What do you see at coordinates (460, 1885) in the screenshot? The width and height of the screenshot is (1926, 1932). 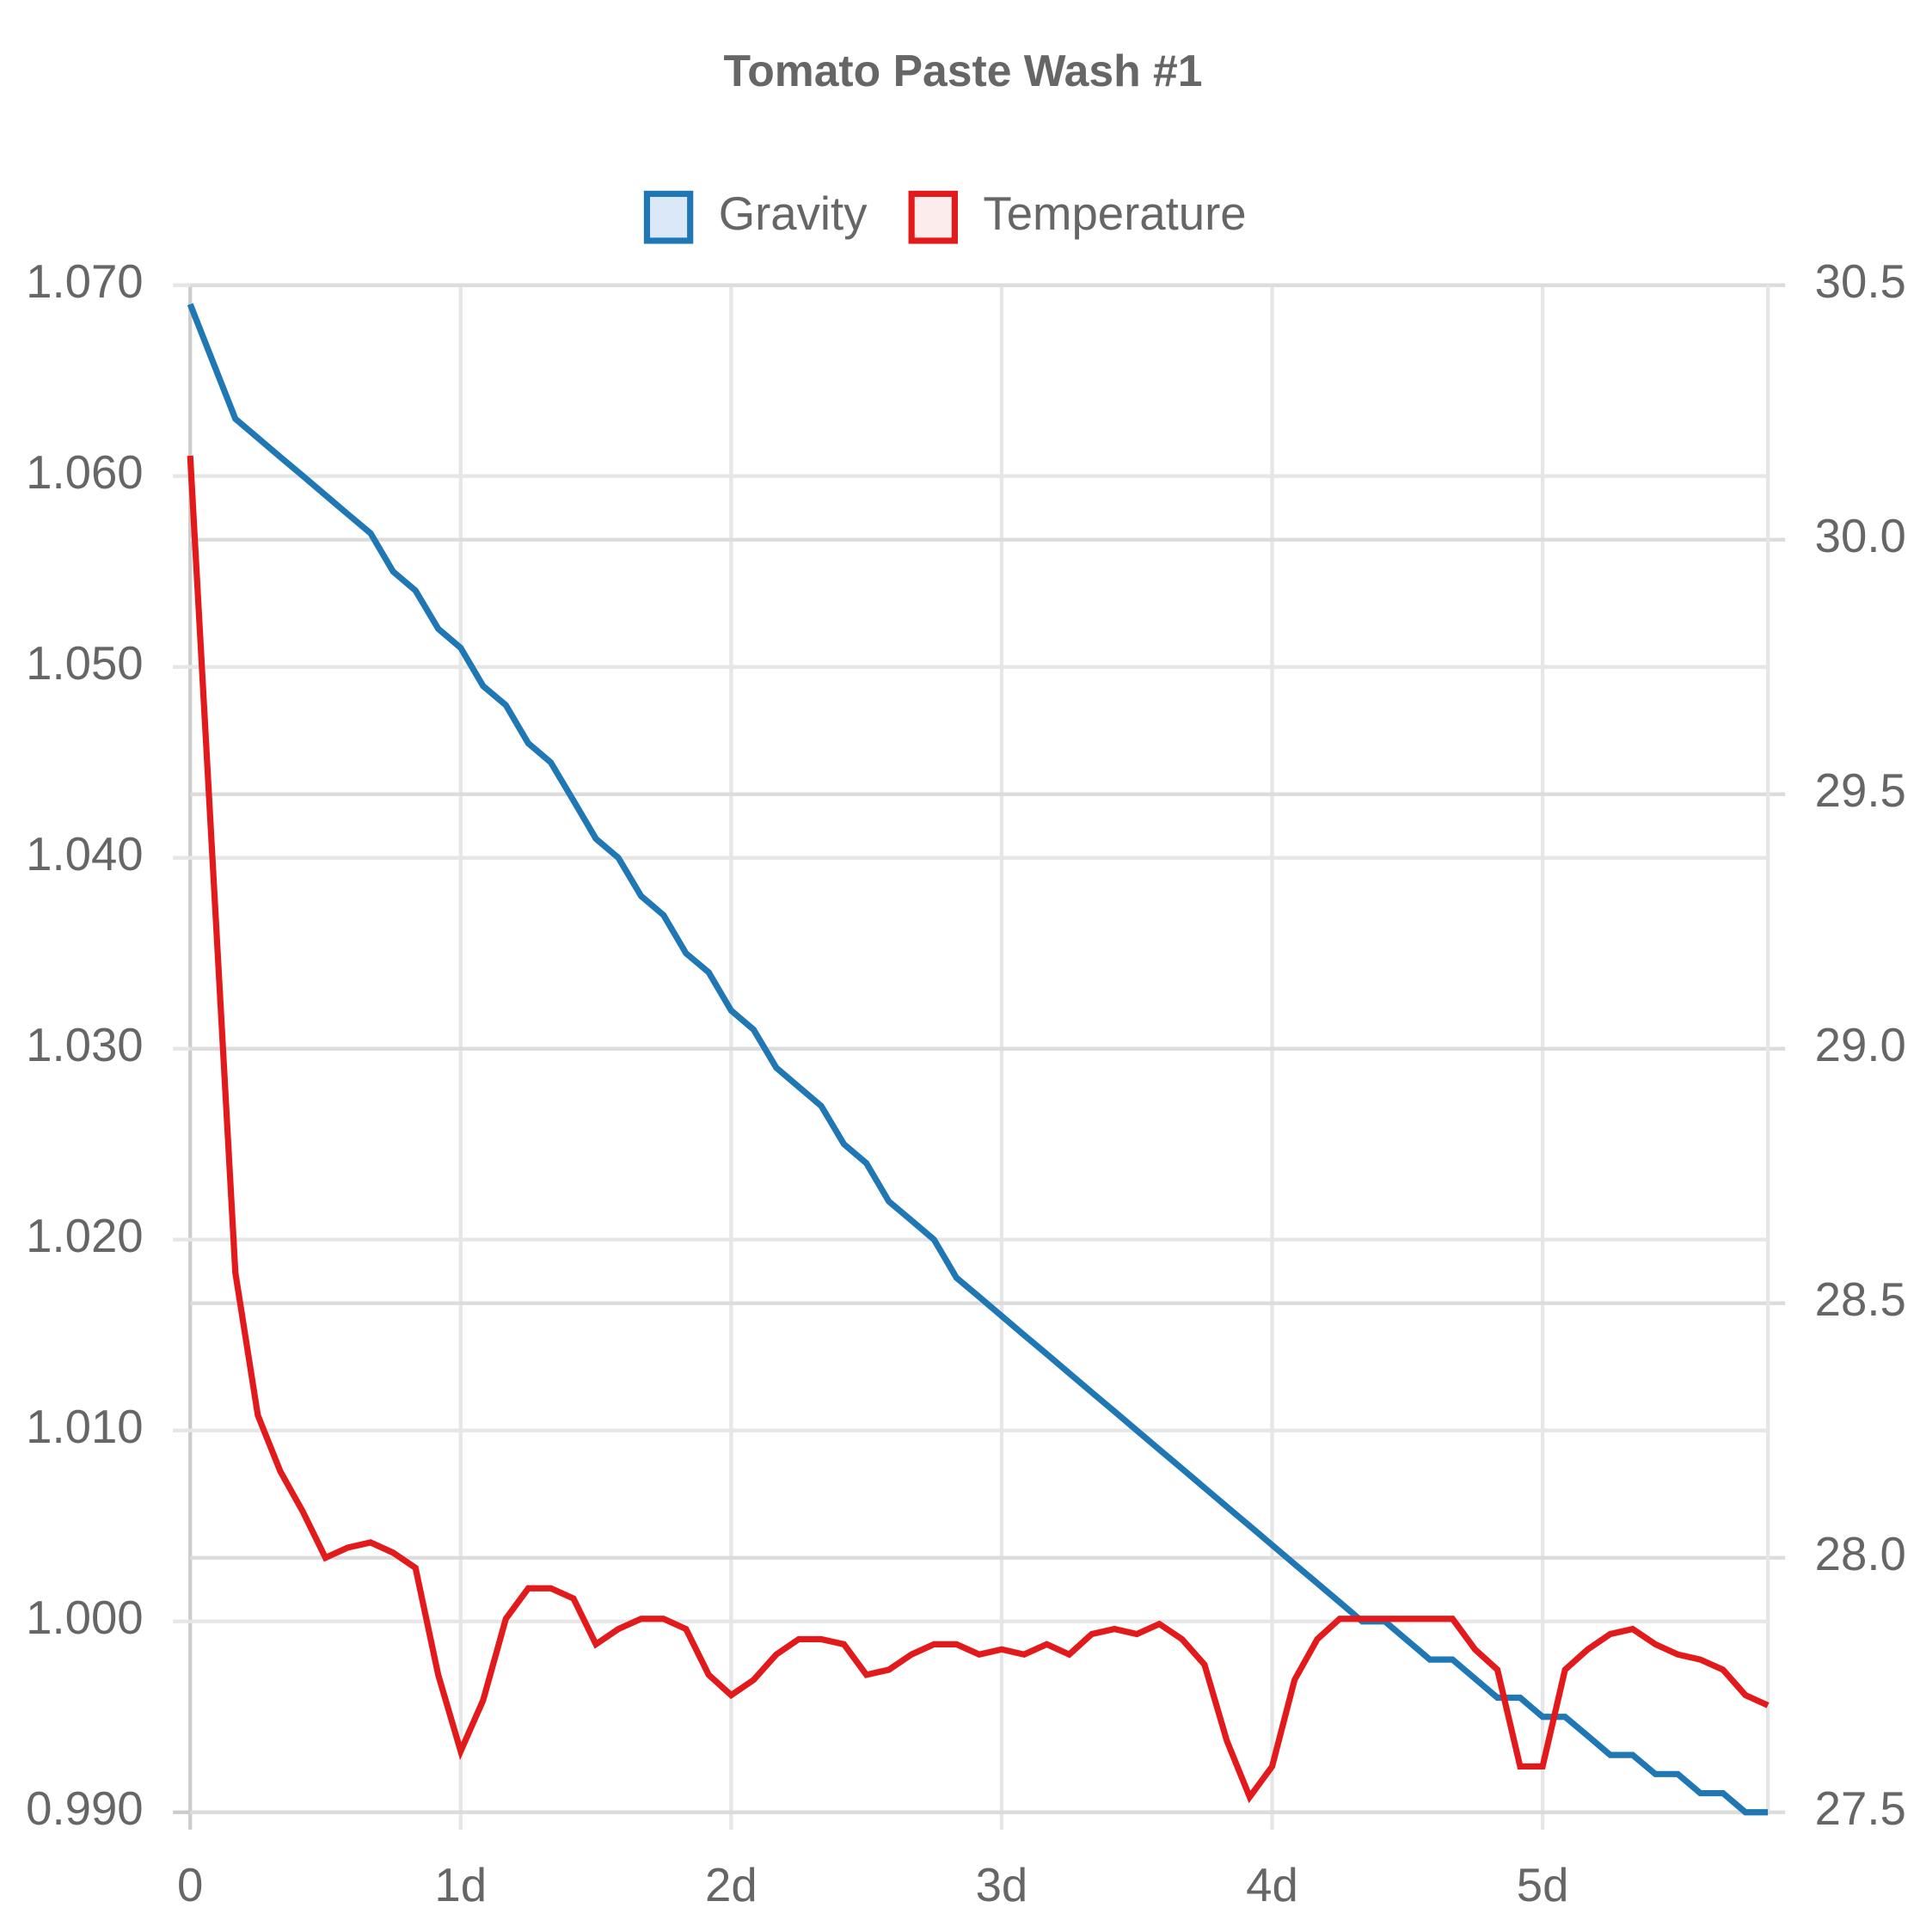 I see `x-tick-label: 1d` at bounding box center [460, 1885].